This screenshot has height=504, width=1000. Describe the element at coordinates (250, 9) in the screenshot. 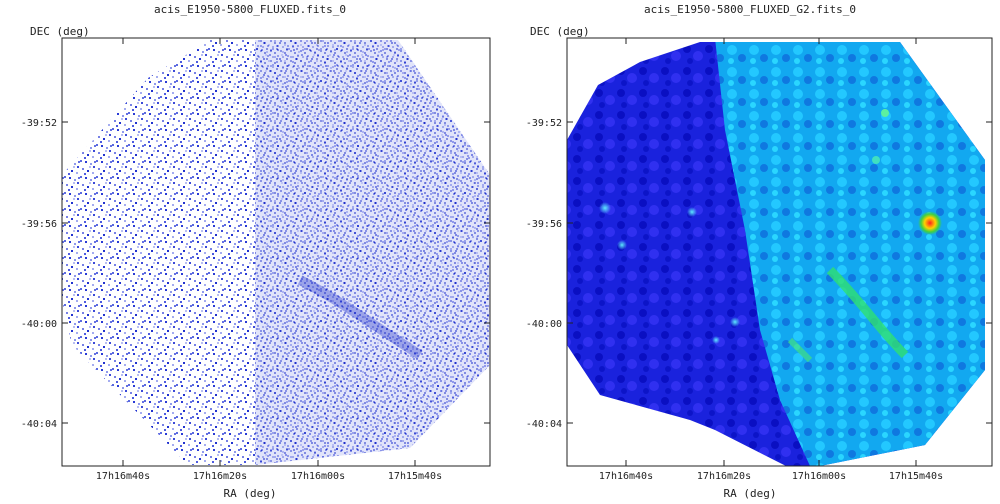

I see `left-image-title: acis_E1950-5800_FLUXED.fits_0` at that location.